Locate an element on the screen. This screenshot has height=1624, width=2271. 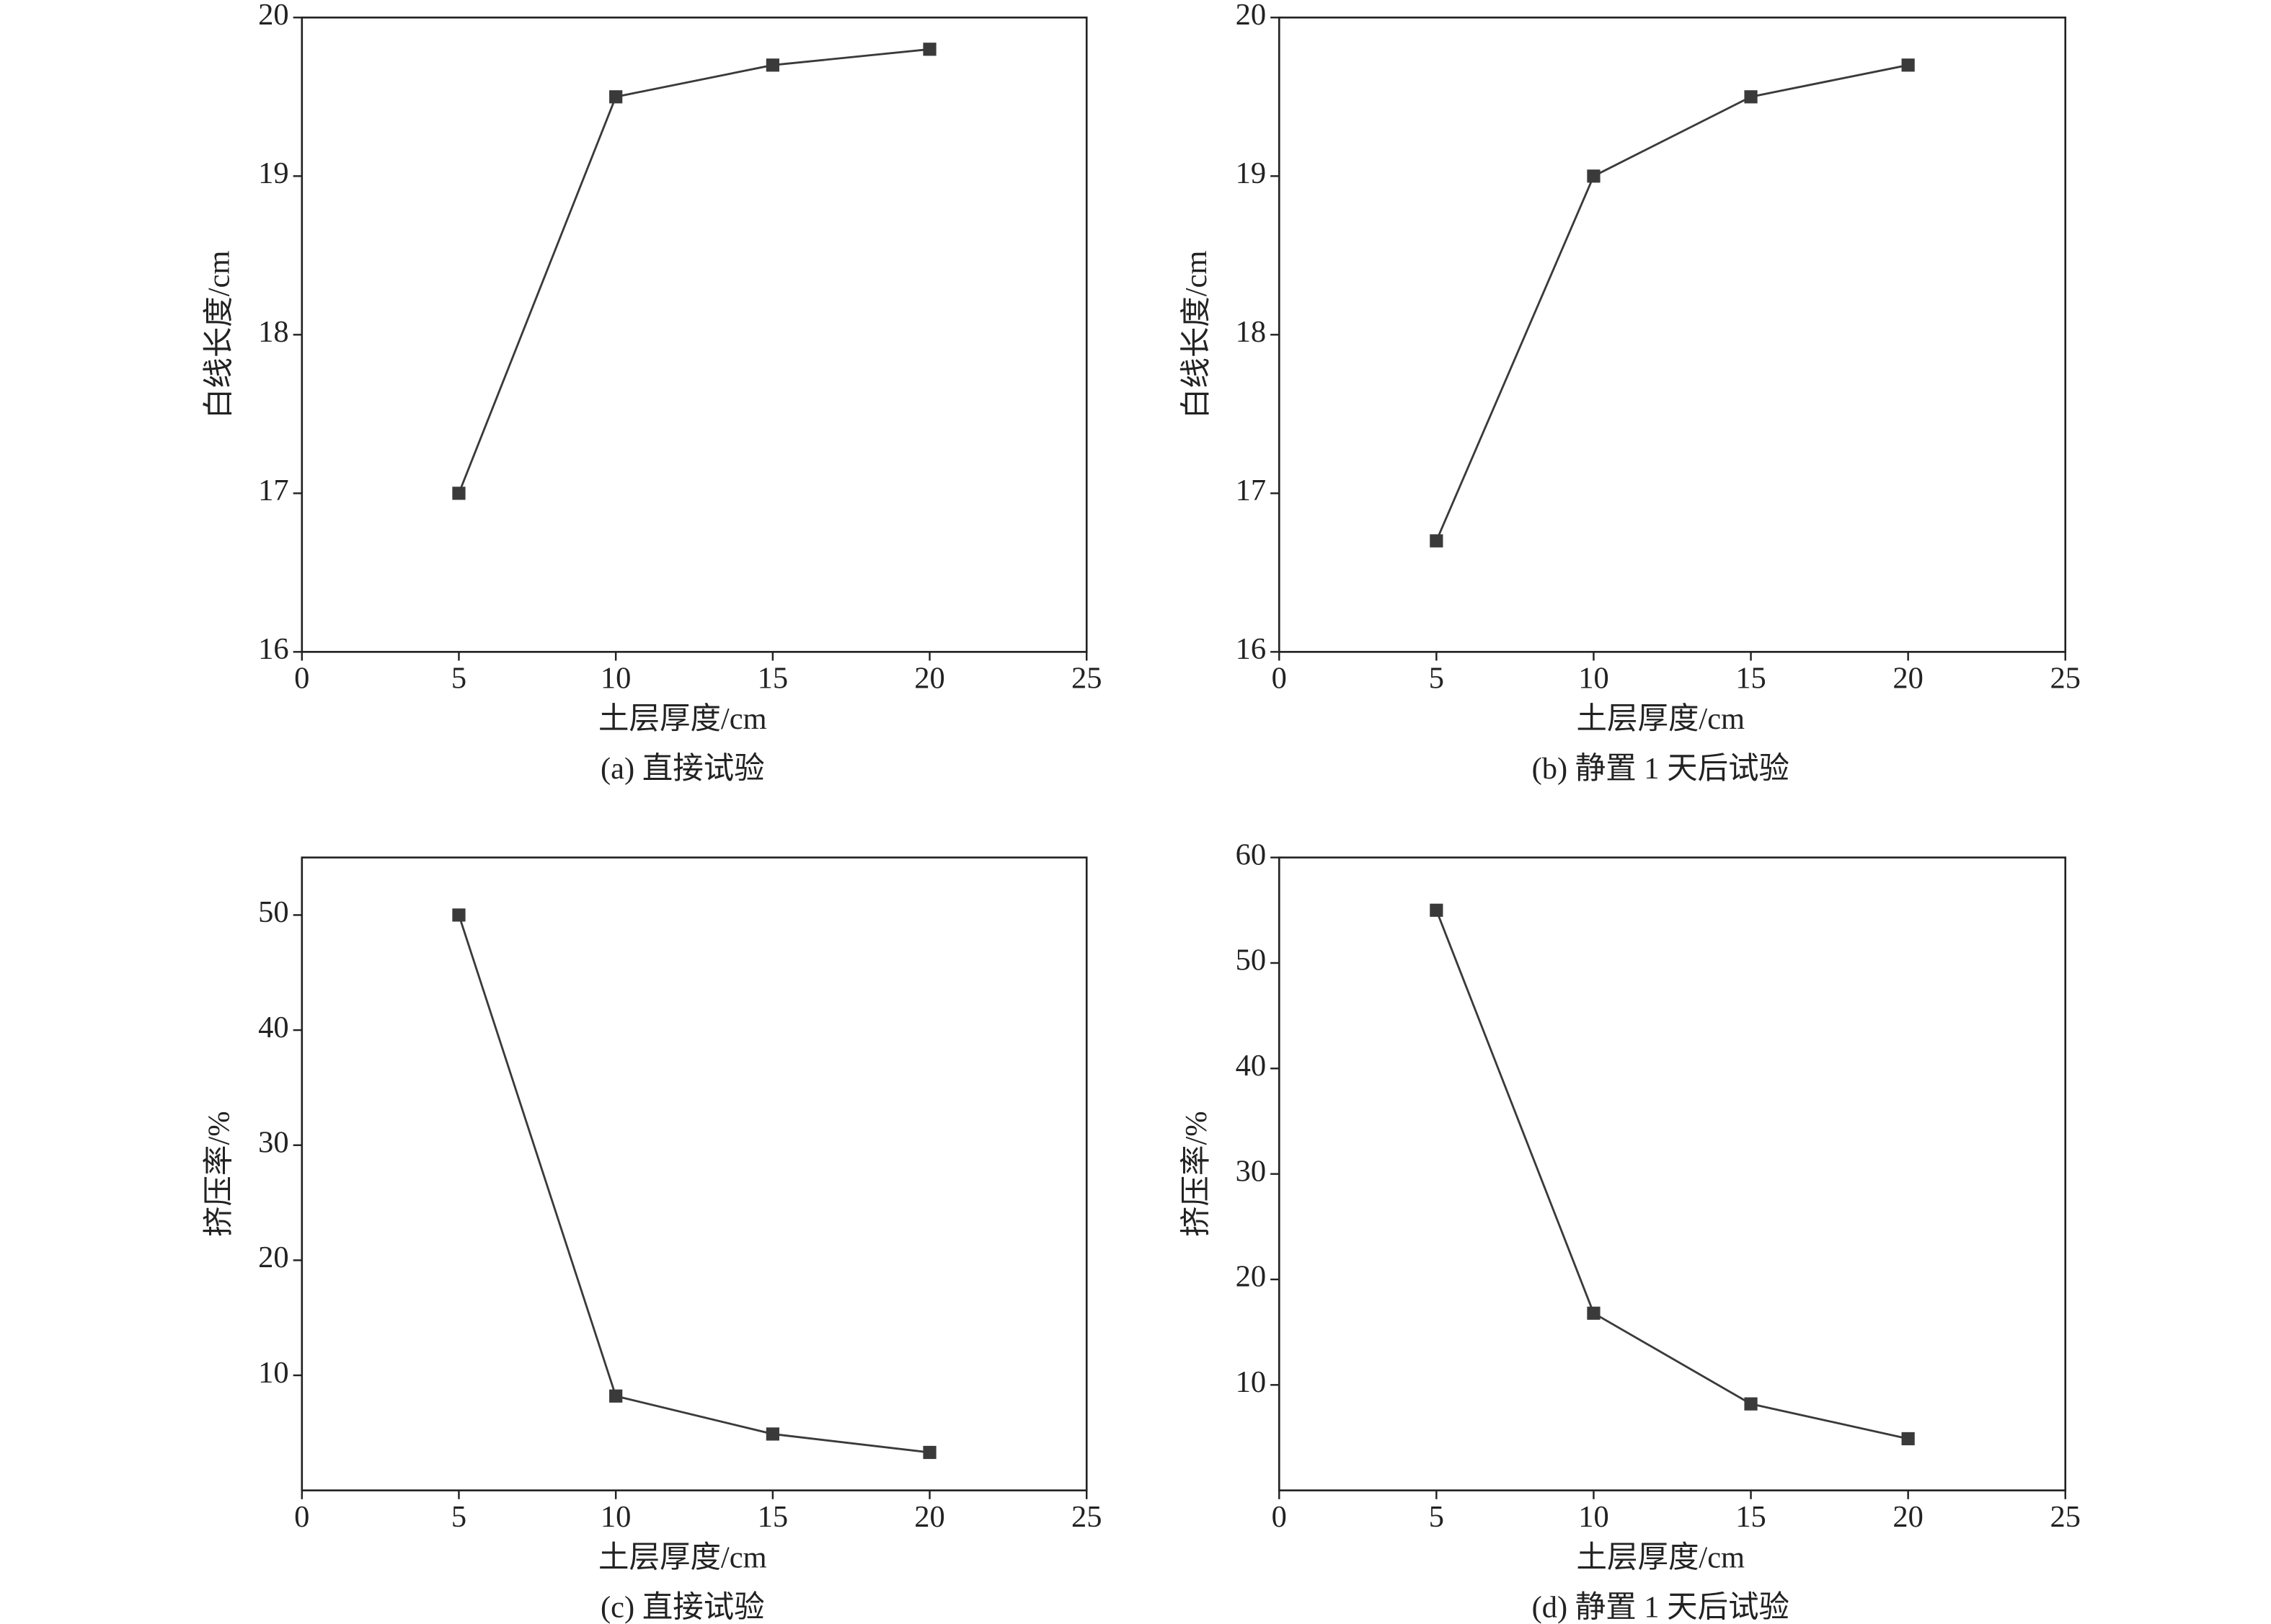
caption: (c) 直接试验 is located at coordinates (683, 1607).